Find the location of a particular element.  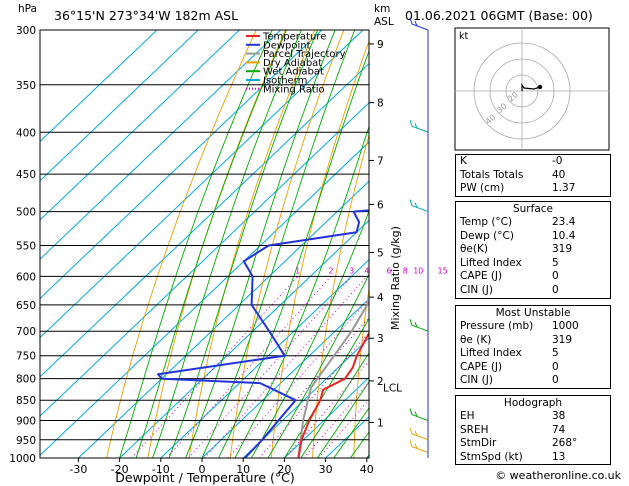

pressure-tick-label: 650 is located at coordinates (26, 306).